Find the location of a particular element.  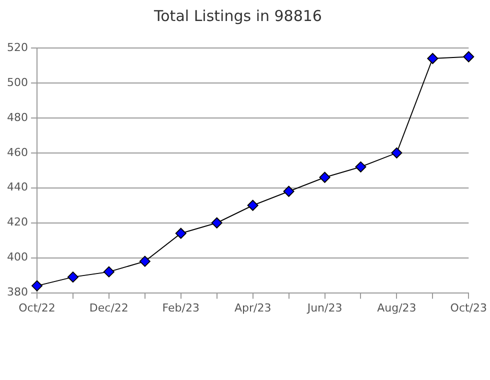

x-tick-label: Oct/22 is located at coordinates (37, 307).